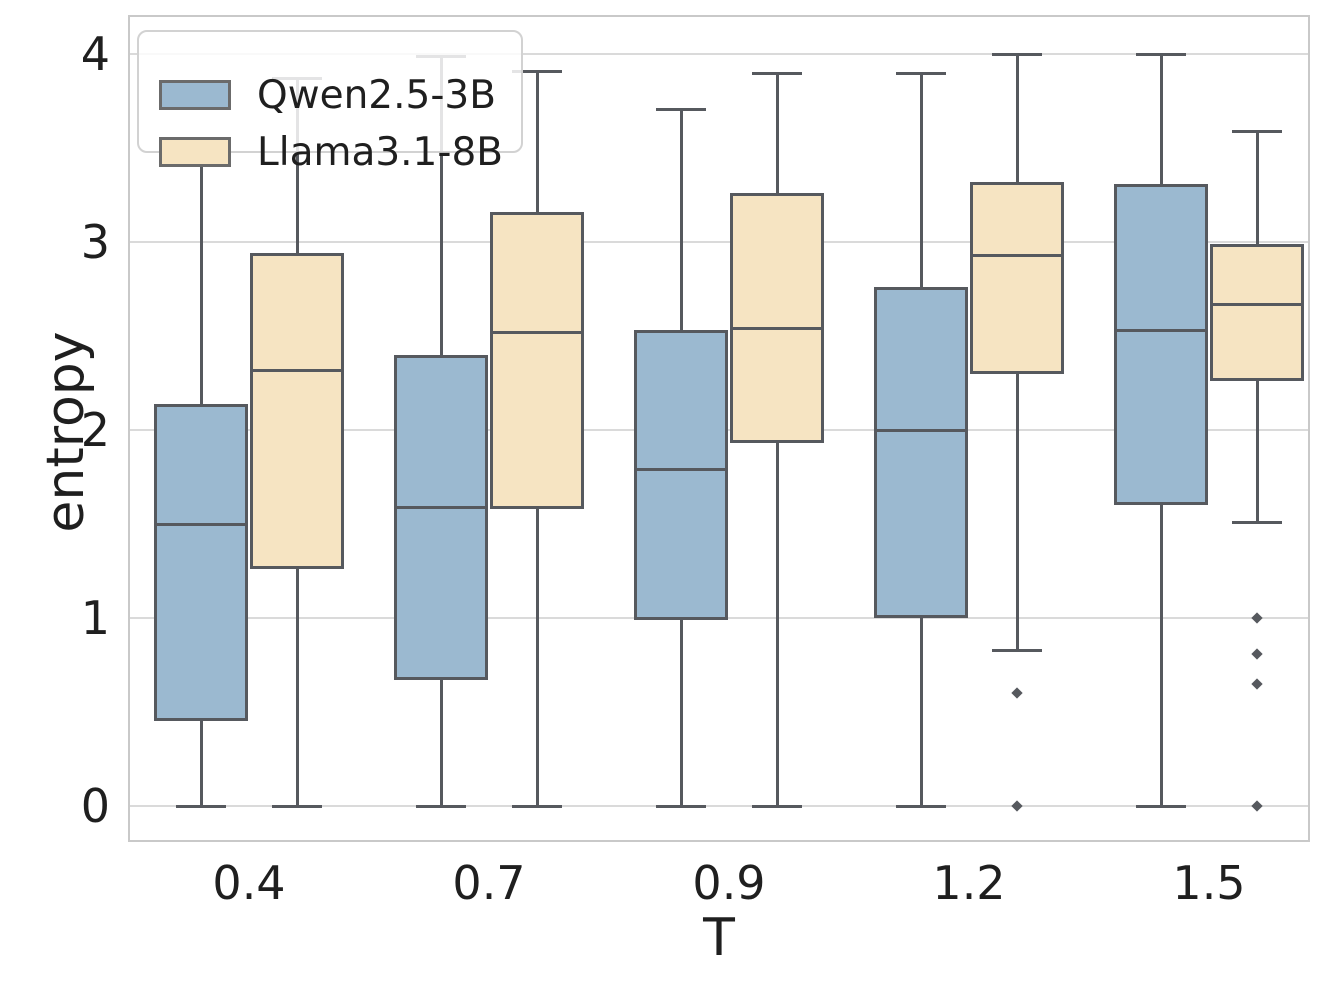 The width and height of the screenshot is (1328, 988). I want to click on whisker-cap-lower-Qwen2.5-3B-1.5, so click(1161, 806).